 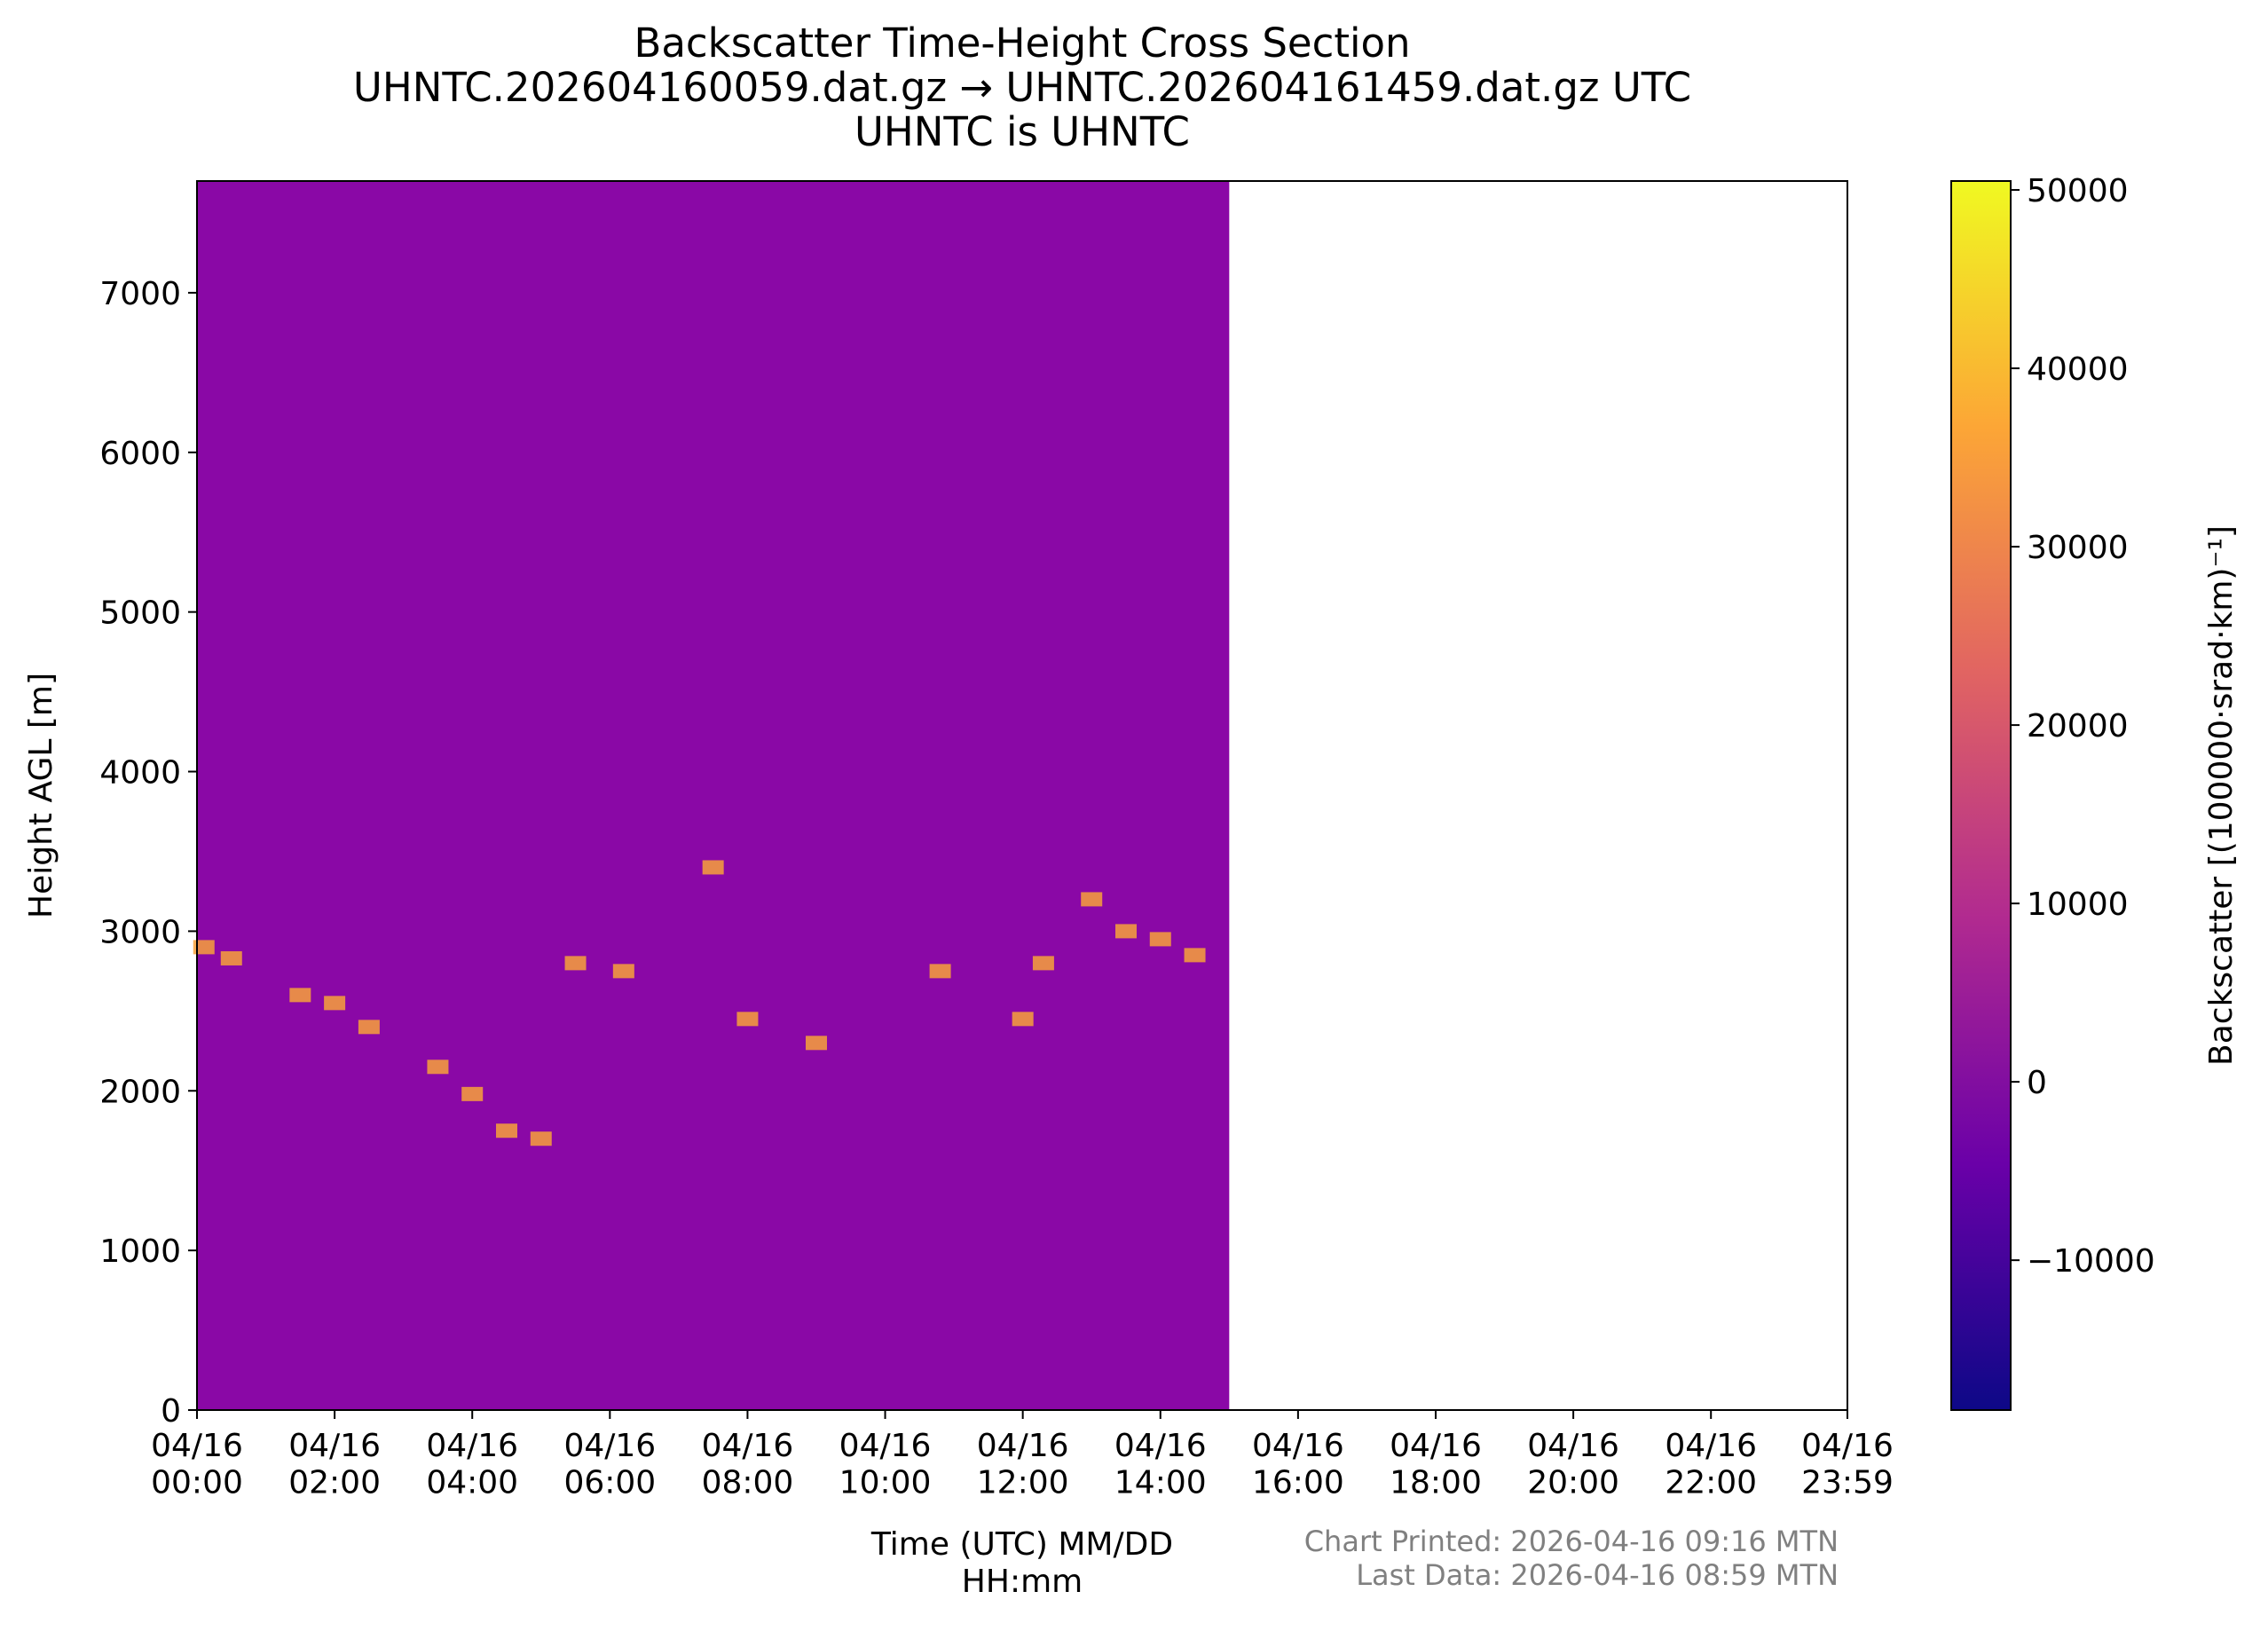 What do you see at coordinates (885, 1464) in the screenshot?
I see `x-tick-label: 04/16 10:00` at bounding box center [885, 1464].